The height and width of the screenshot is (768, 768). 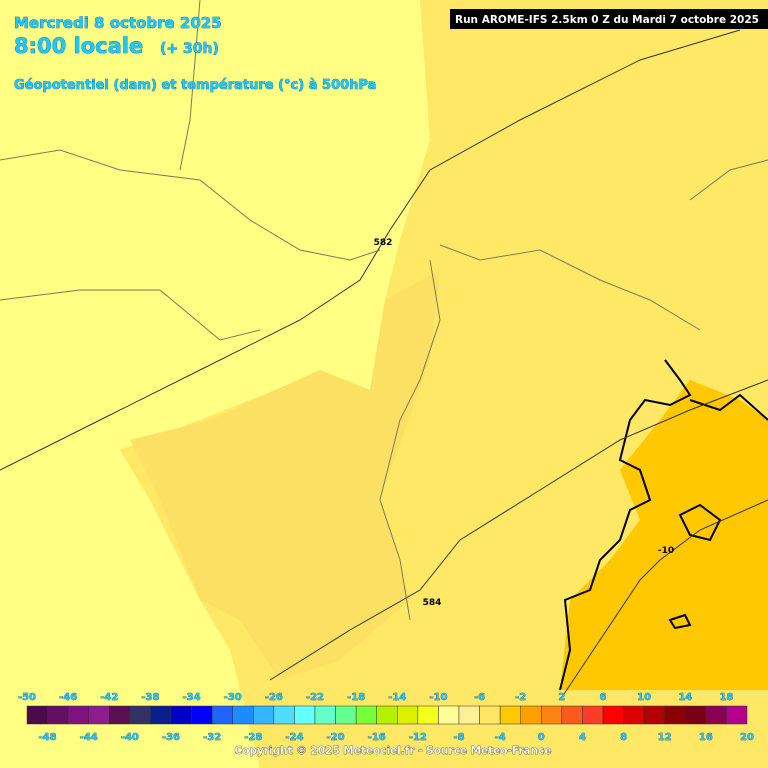 I want to click on warm-zone, so click(x=664, y=535).